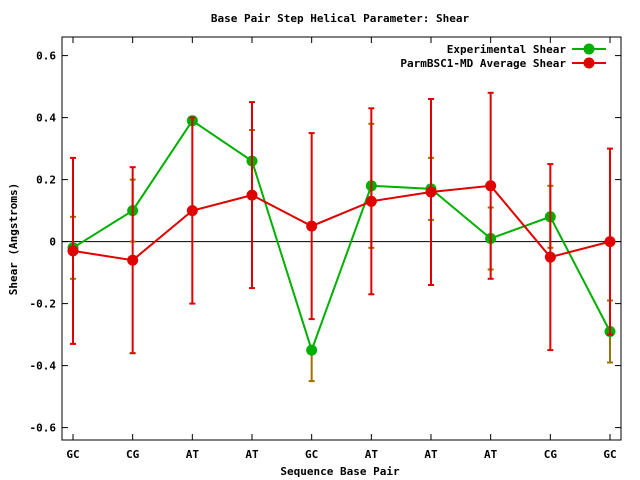 The width and height of the screenshot is (640, 480). Describe the element at coordinates (340, 471) in the screenshot. I see `x-axis-label: Sequence Base Pair` at that location.